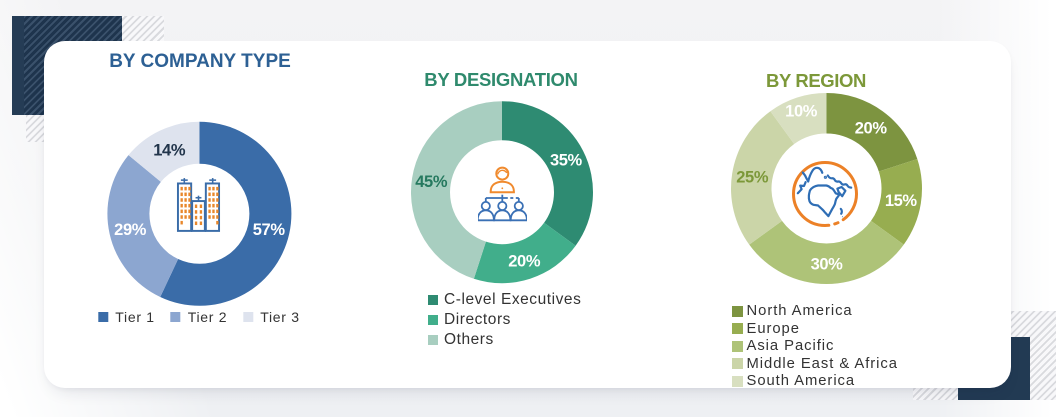 The height and width of the screenshot is (417, 1063). I want to click on slice-value-label: 35%, so click(566, 161).